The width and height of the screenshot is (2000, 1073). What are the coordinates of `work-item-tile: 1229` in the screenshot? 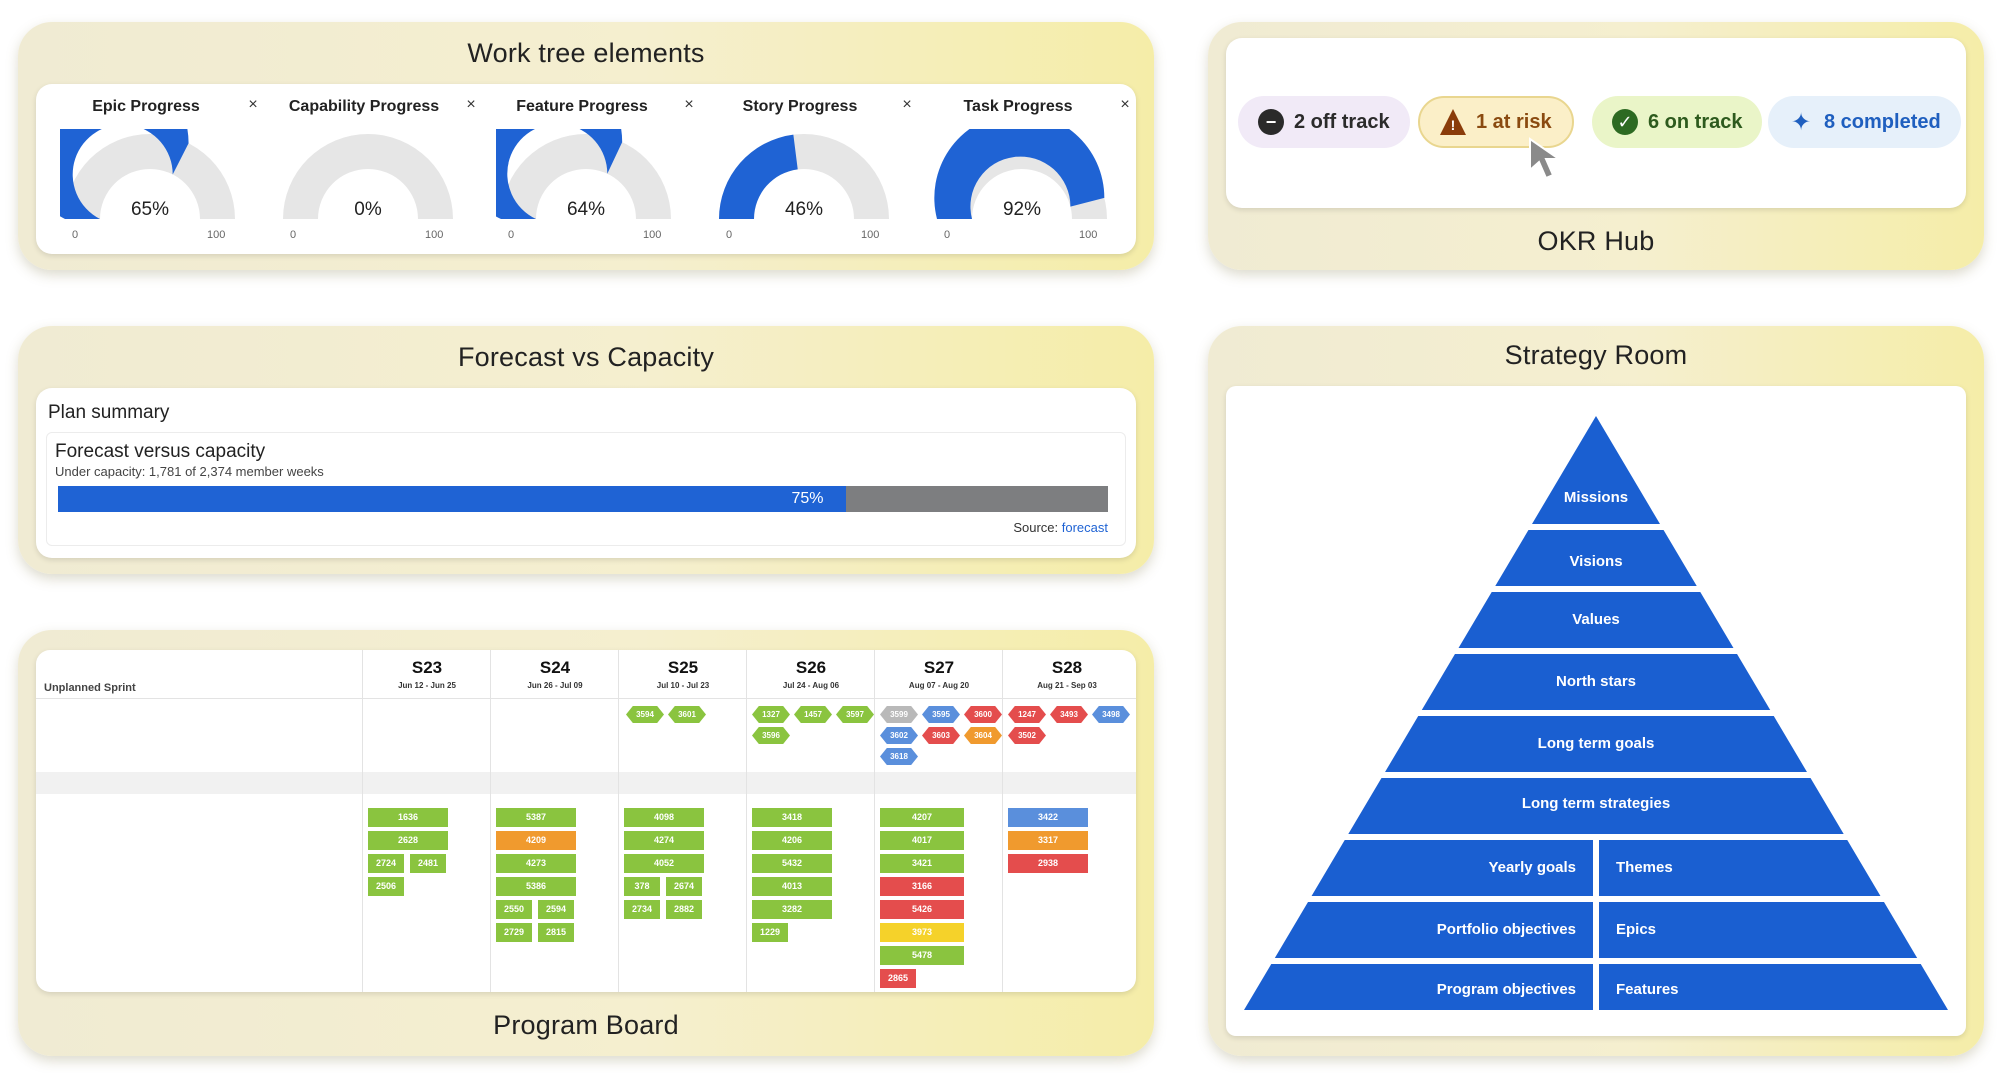 It's located at (770, 932).